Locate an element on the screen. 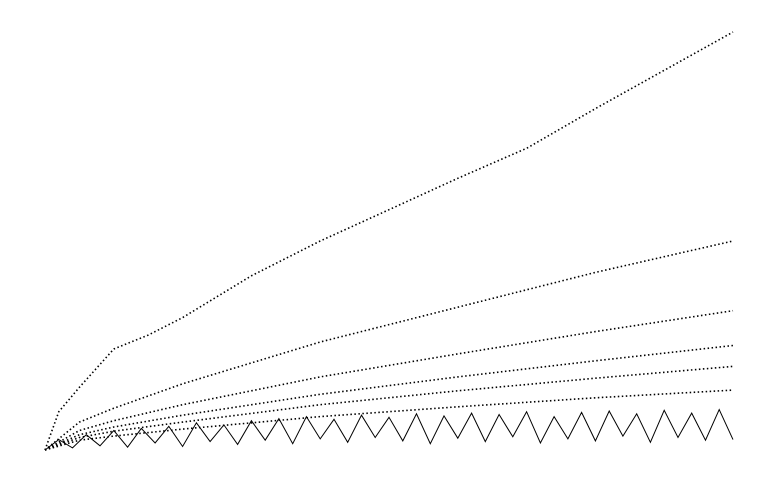  ray-series is located at coordinates (389, 420).